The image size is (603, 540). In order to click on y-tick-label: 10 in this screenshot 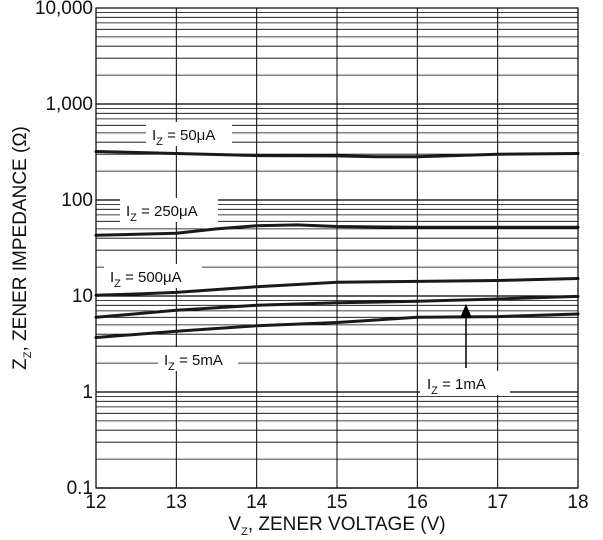, I will do `click(82, 296)`.